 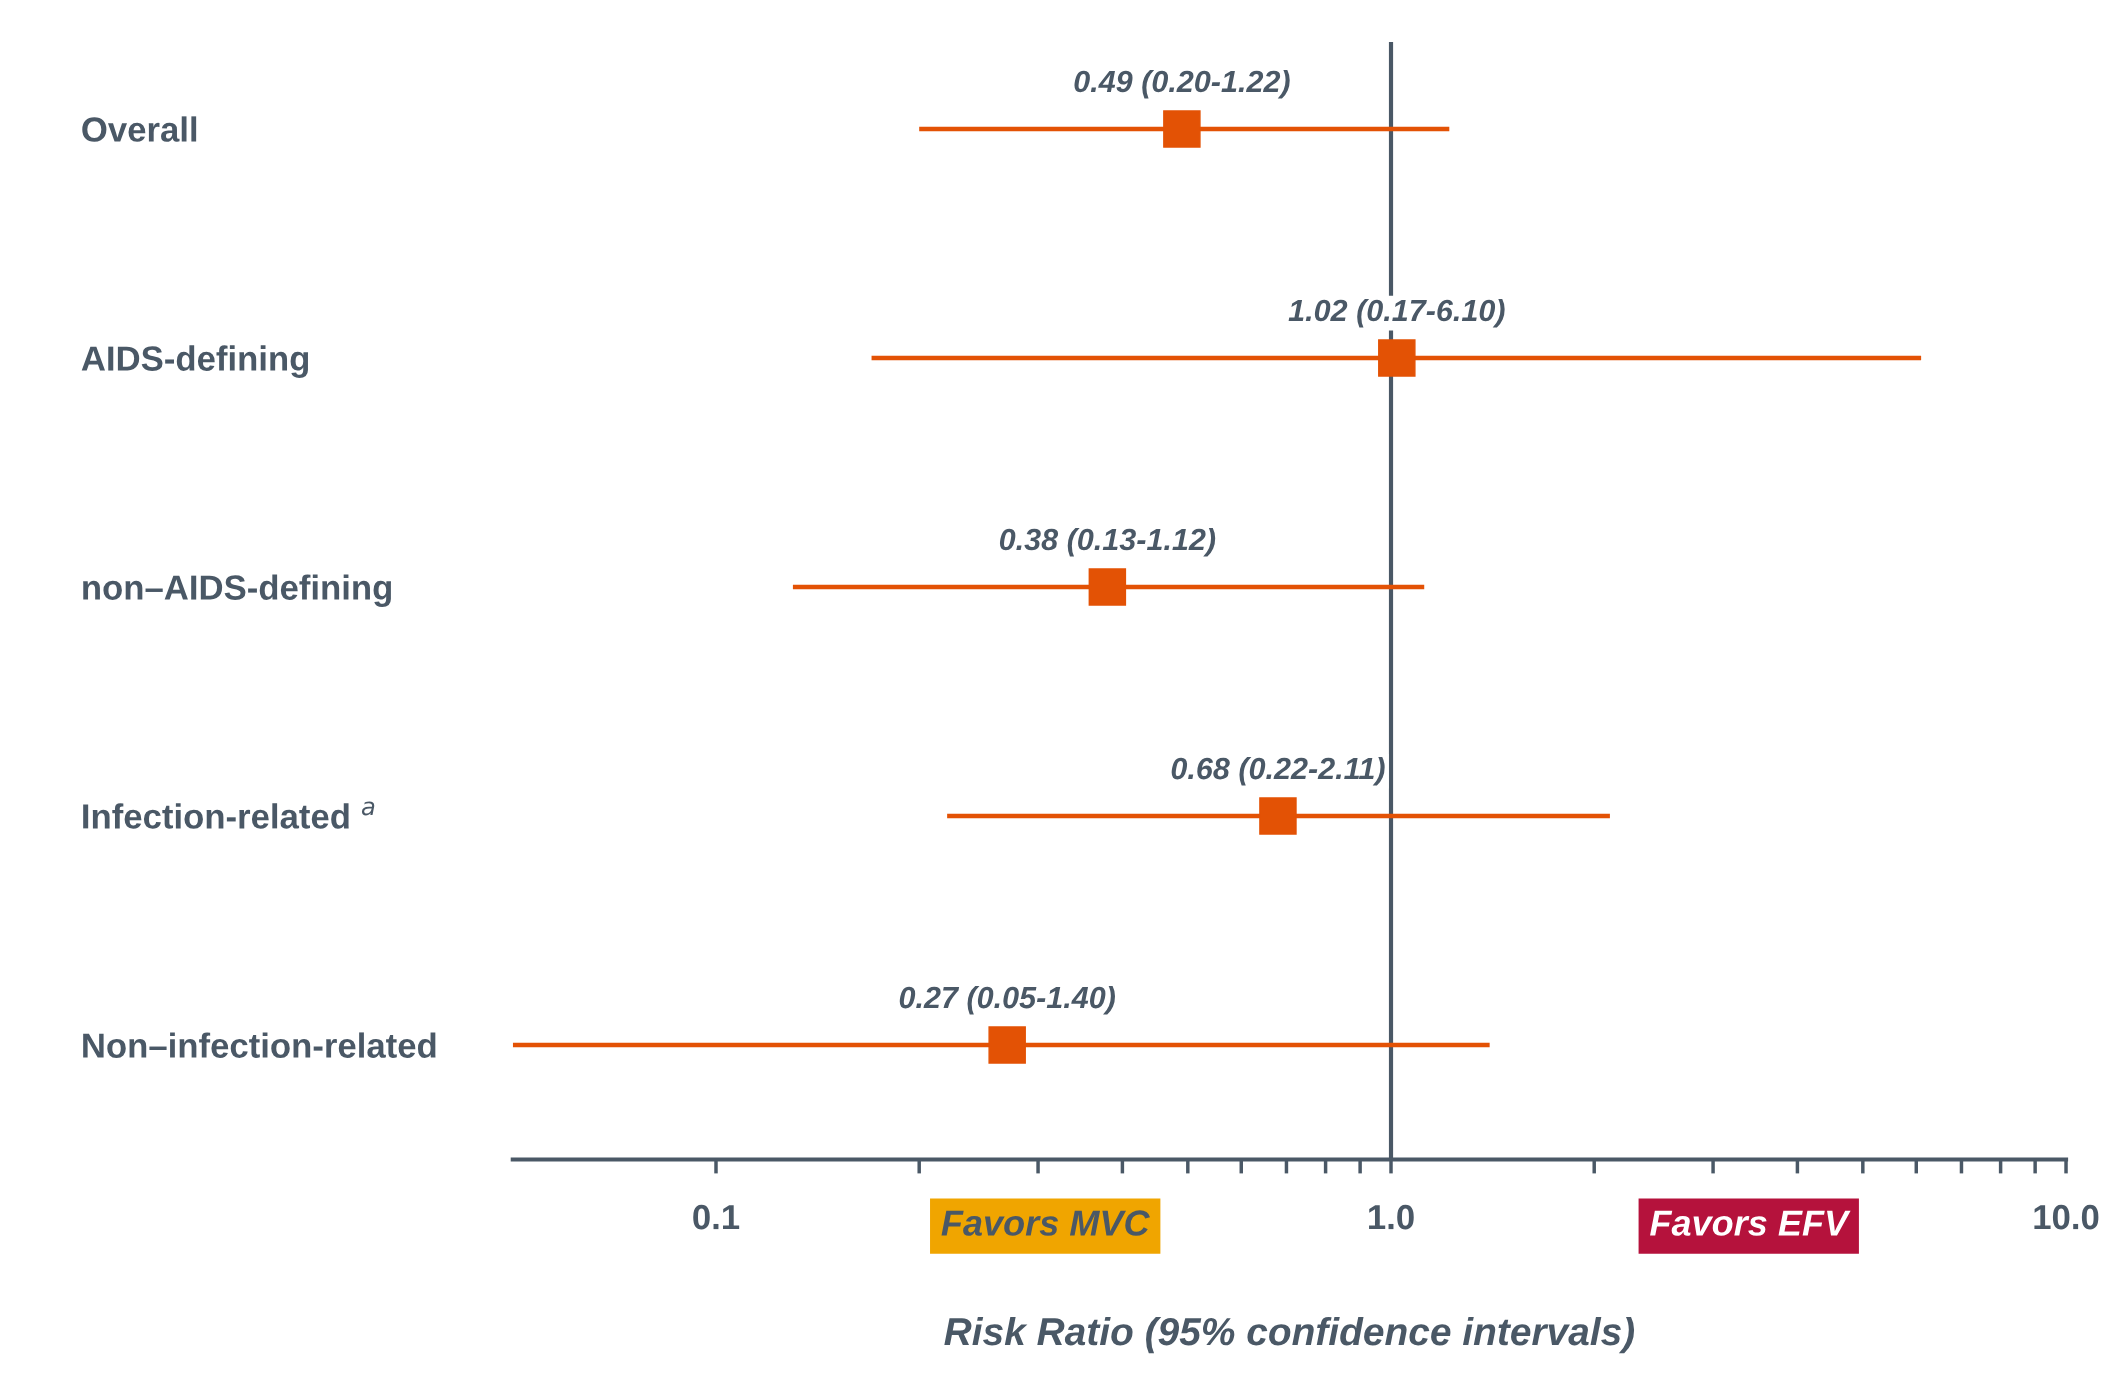 What do you see at coordinates (716, 1217) in the screenshot?
I see `x-tick-label: 0.1` at bounding box center [716, 1217].